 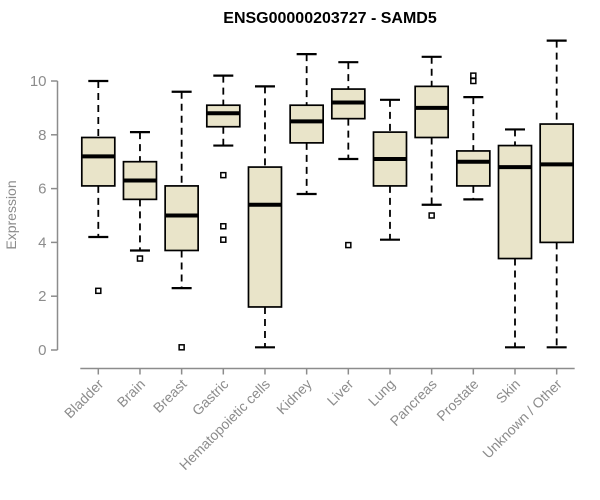 I want to click on x-category-label: Kidney, so click(x=294, y=397).